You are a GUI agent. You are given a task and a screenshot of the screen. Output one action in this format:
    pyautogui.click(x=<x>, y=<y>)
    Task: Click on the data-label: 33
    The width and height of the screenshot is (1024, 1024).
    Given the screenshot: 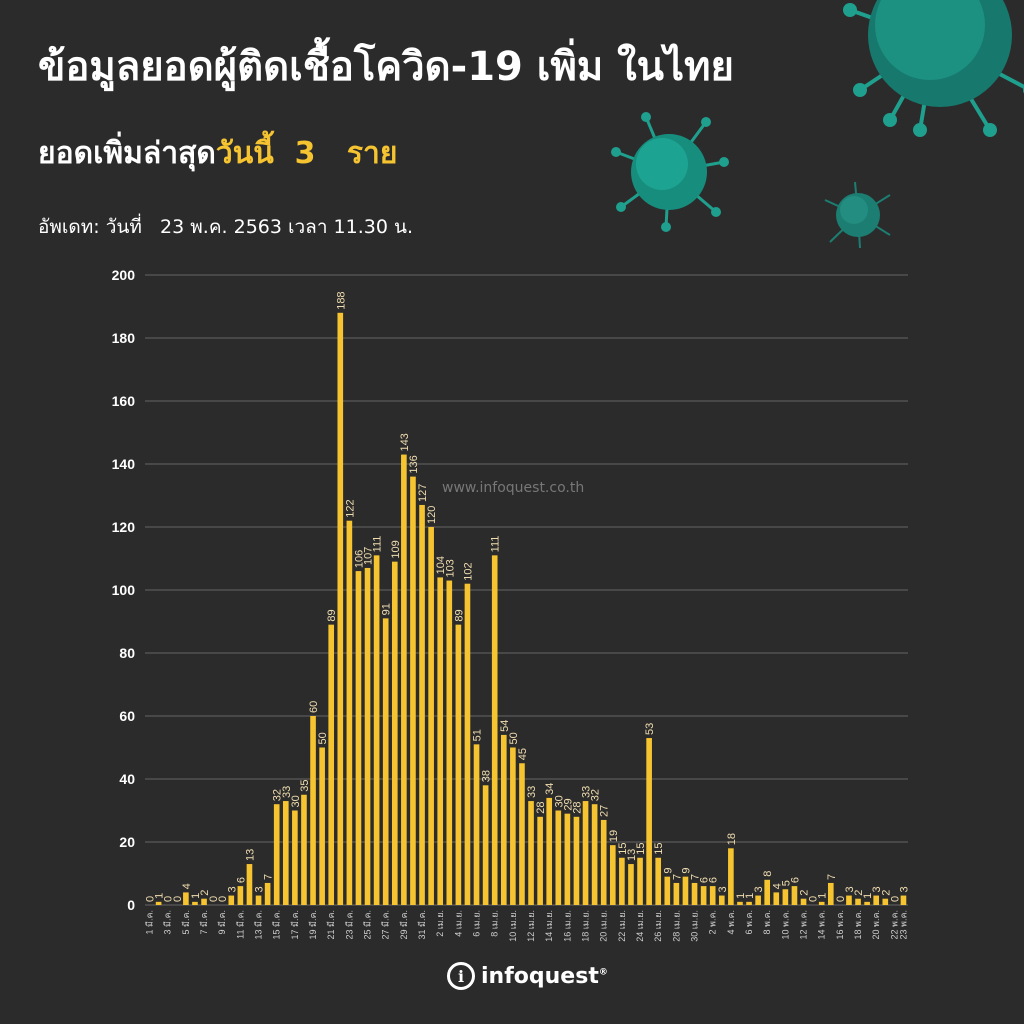 What is the action you would take?
    pyautogui.click(x=587, y=792)
    